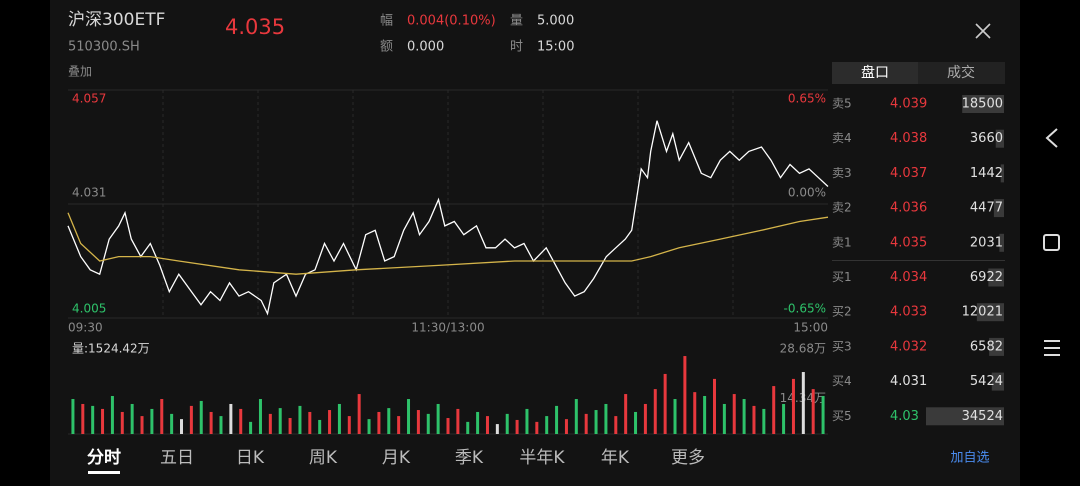 The width and height of the screenshot is (1080, 486). Describe the element at coordinates (842, 277) in the screenshot. I see `book-label: 买1` at that location.